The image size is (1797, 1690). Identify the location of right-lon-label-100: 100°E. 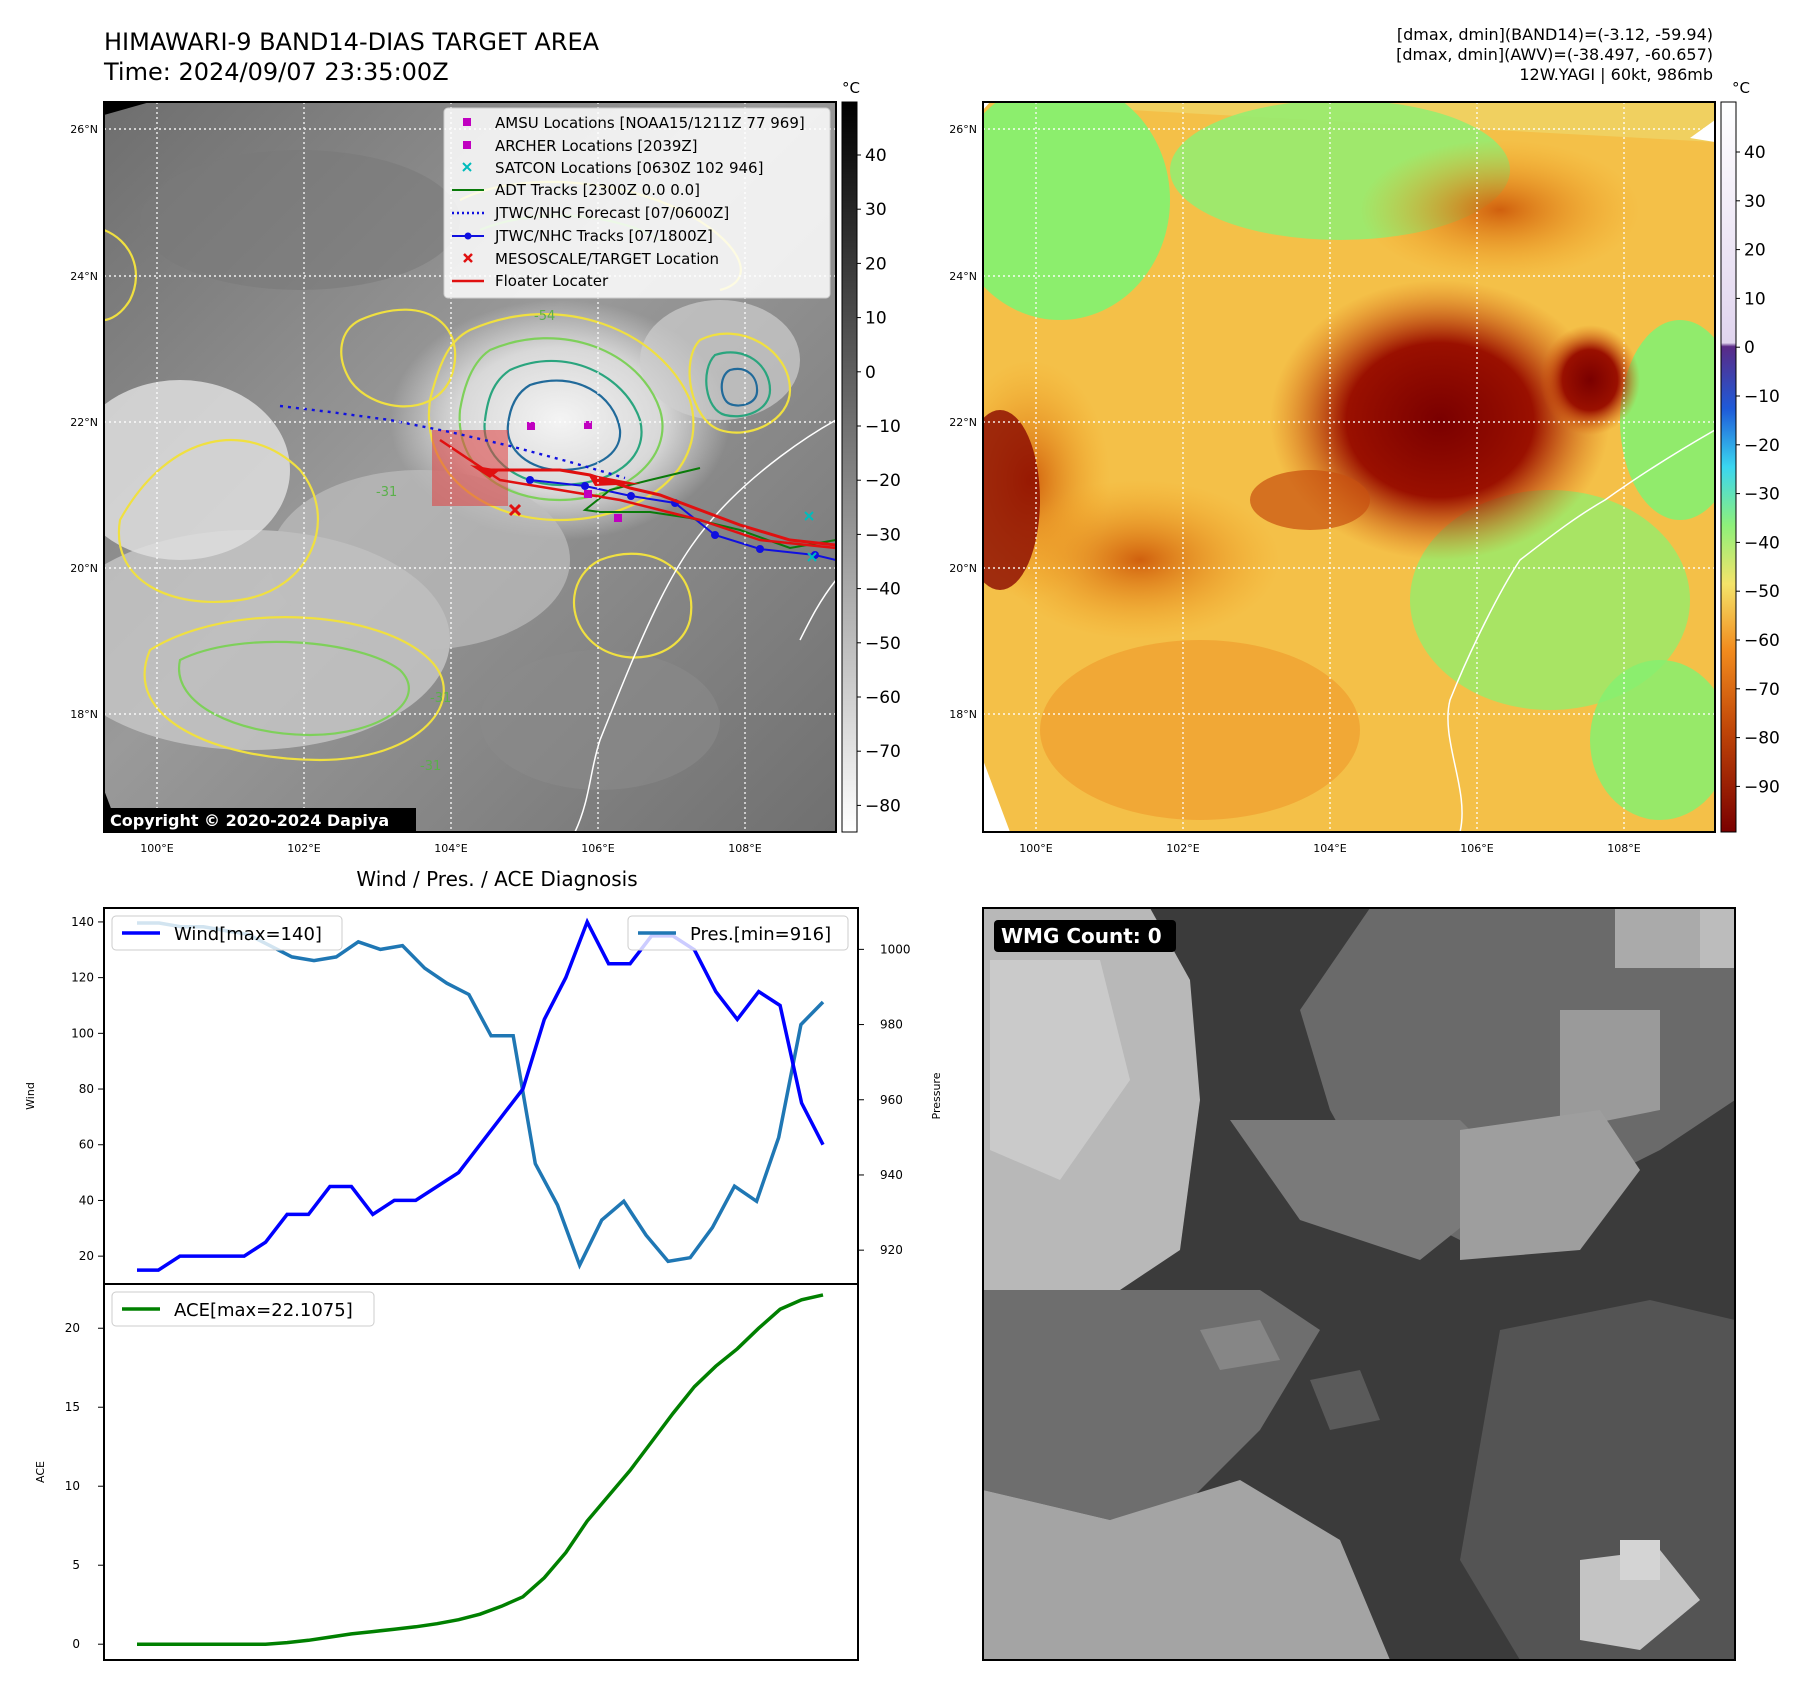
(1035, 848).